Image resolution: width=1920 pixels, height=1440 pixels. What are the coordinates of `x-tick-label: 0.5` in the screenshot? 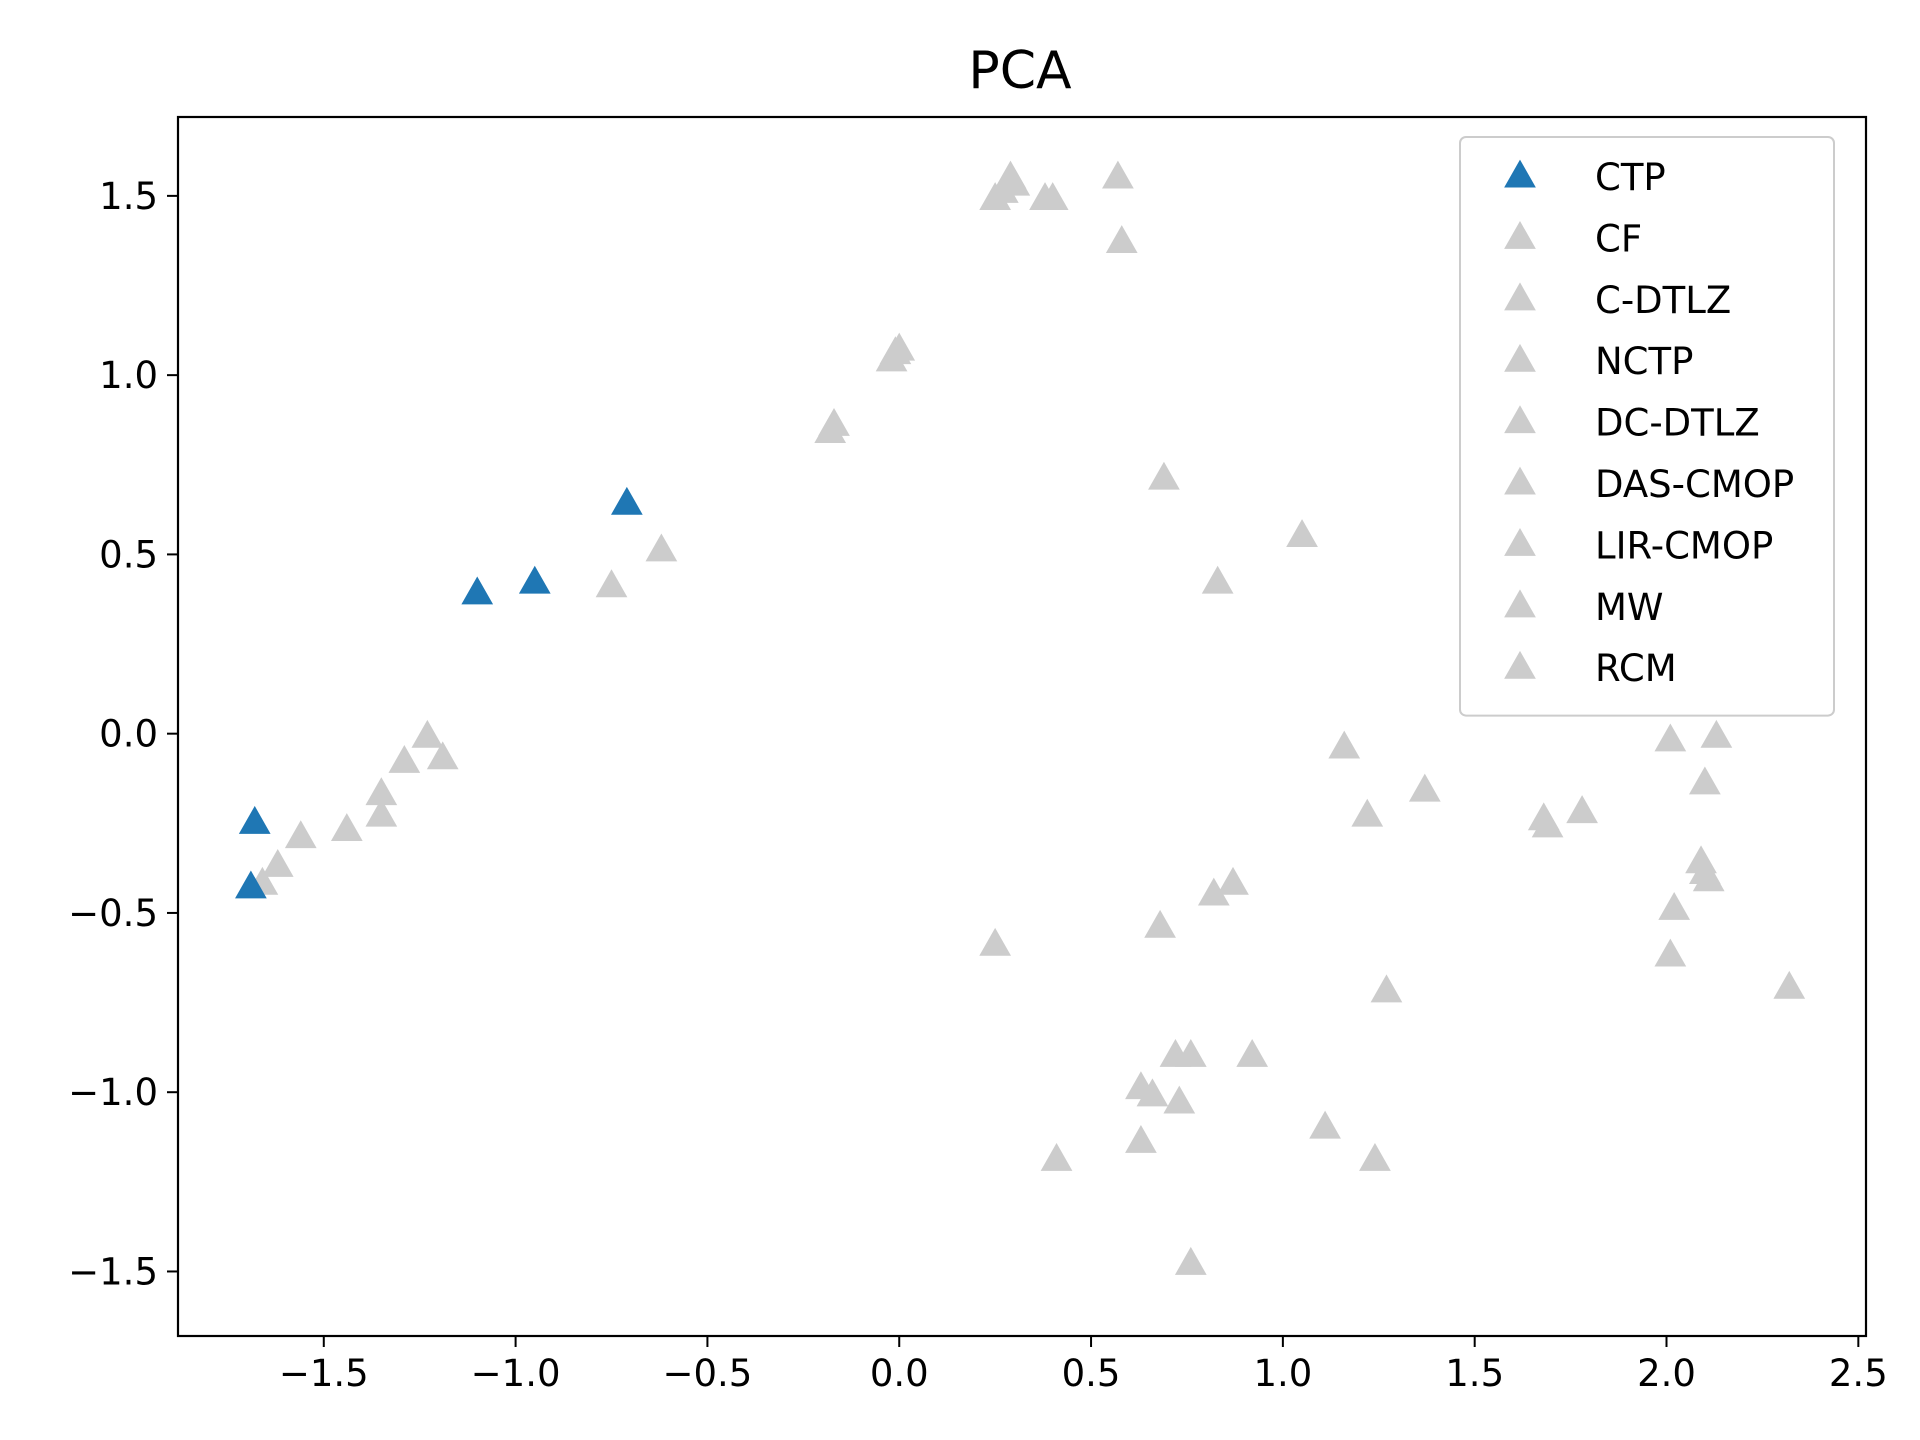 It's located at (1091, 1373).